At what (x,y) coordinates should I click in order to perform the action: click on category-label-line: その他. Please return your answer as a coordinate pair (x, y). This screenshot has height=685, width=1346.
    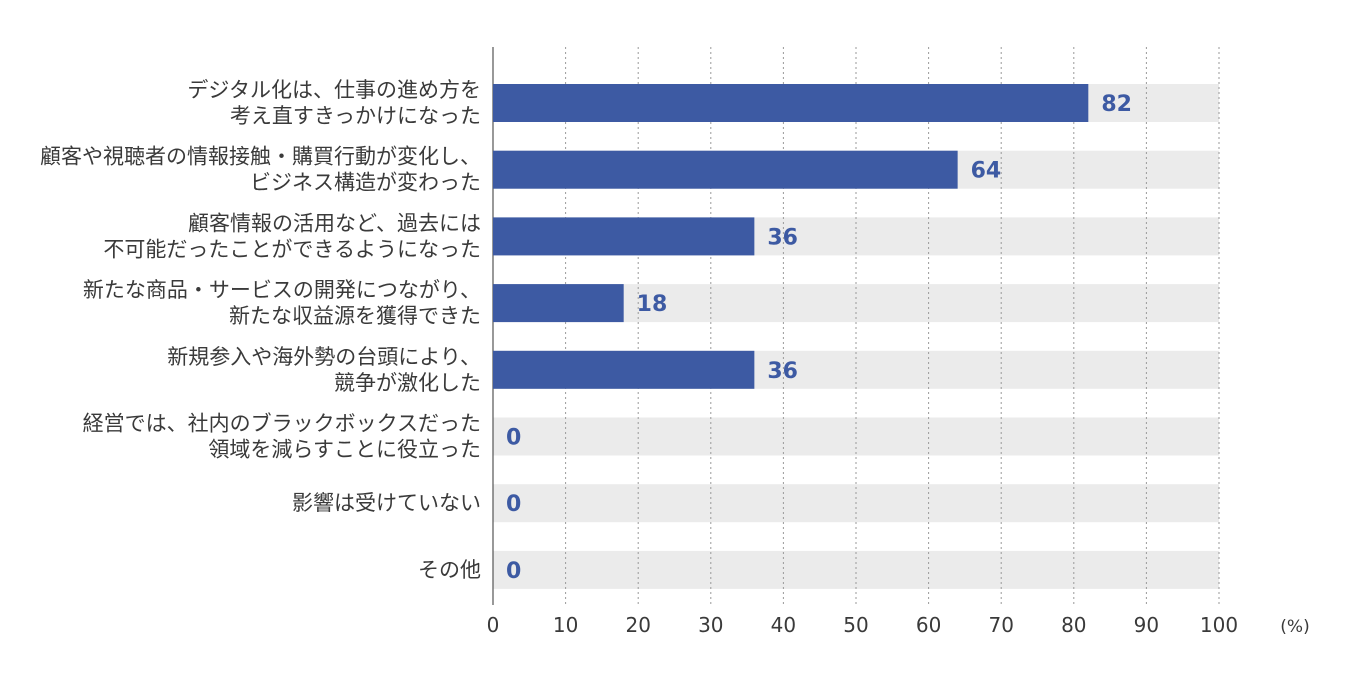
    Looking at the image, I should click on (449, 570).